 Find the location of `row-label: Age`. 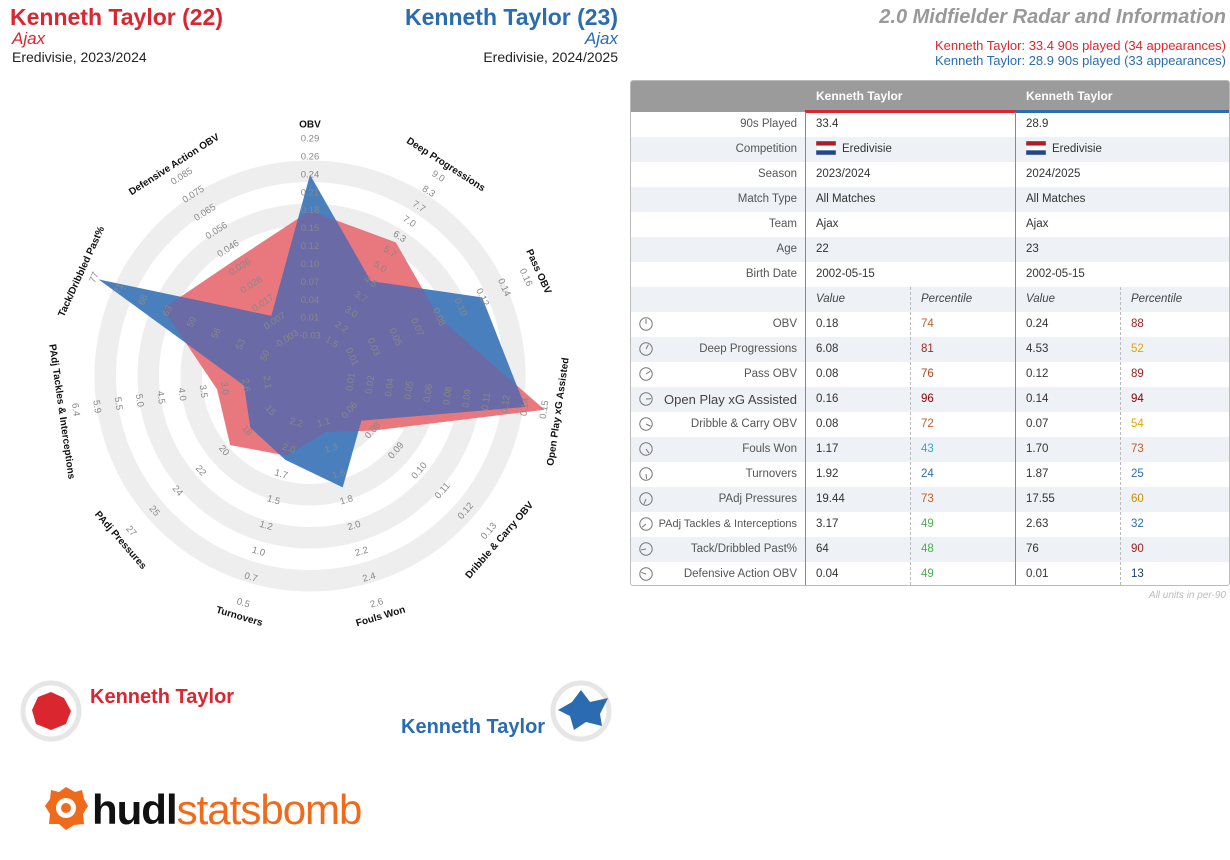

row-label: Age is located at coordinates (786, 249).